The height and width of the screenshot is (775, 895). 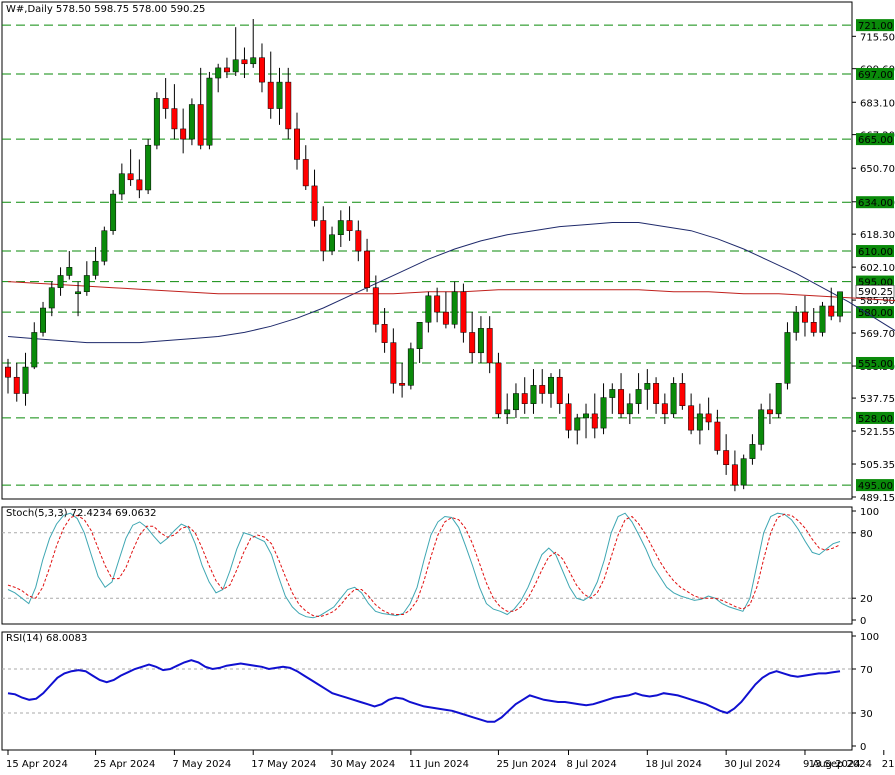 I want to click on price-tick-label: 618.30, so click(x=877, y=235).